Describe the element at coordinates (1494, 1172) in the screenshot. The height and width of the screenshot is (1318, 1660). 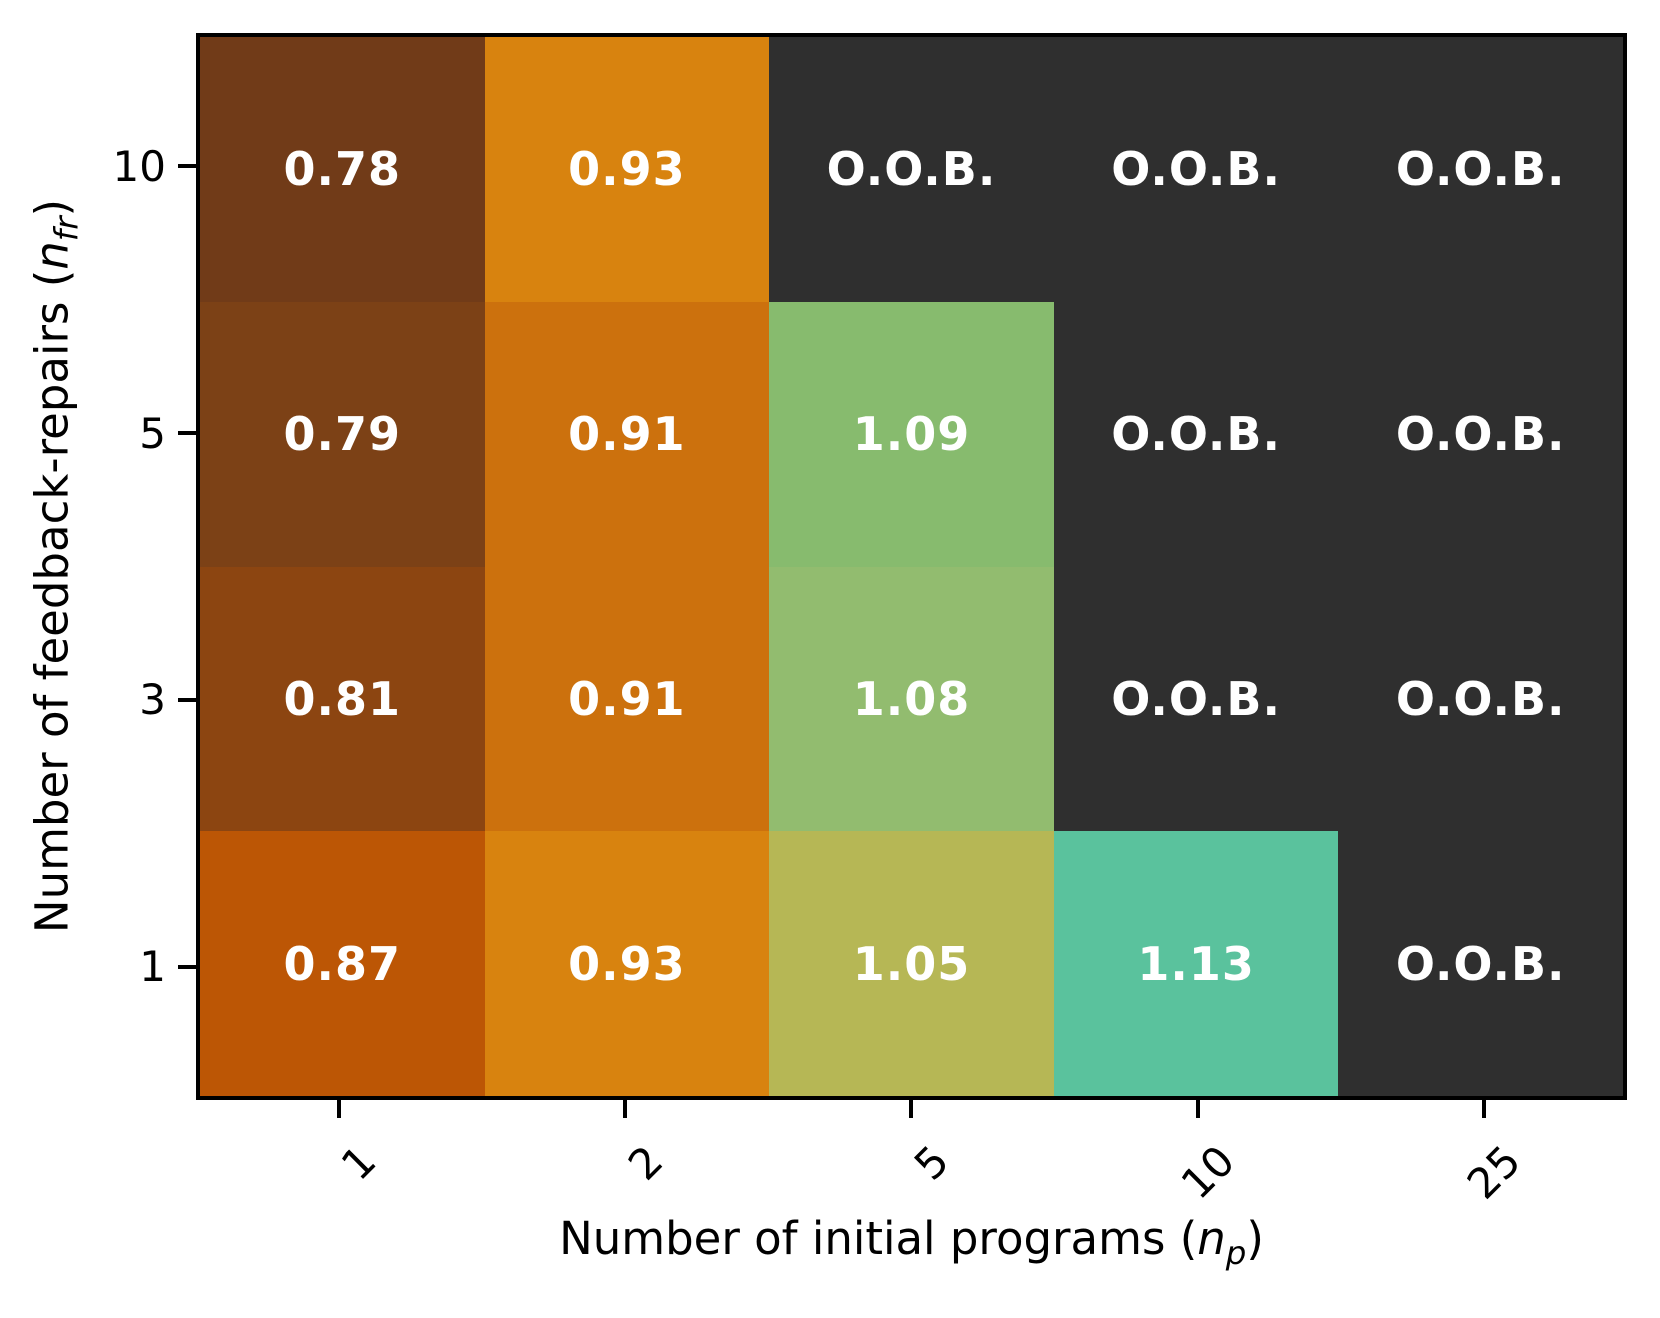
I see `x-tick-label: 25` at that location.